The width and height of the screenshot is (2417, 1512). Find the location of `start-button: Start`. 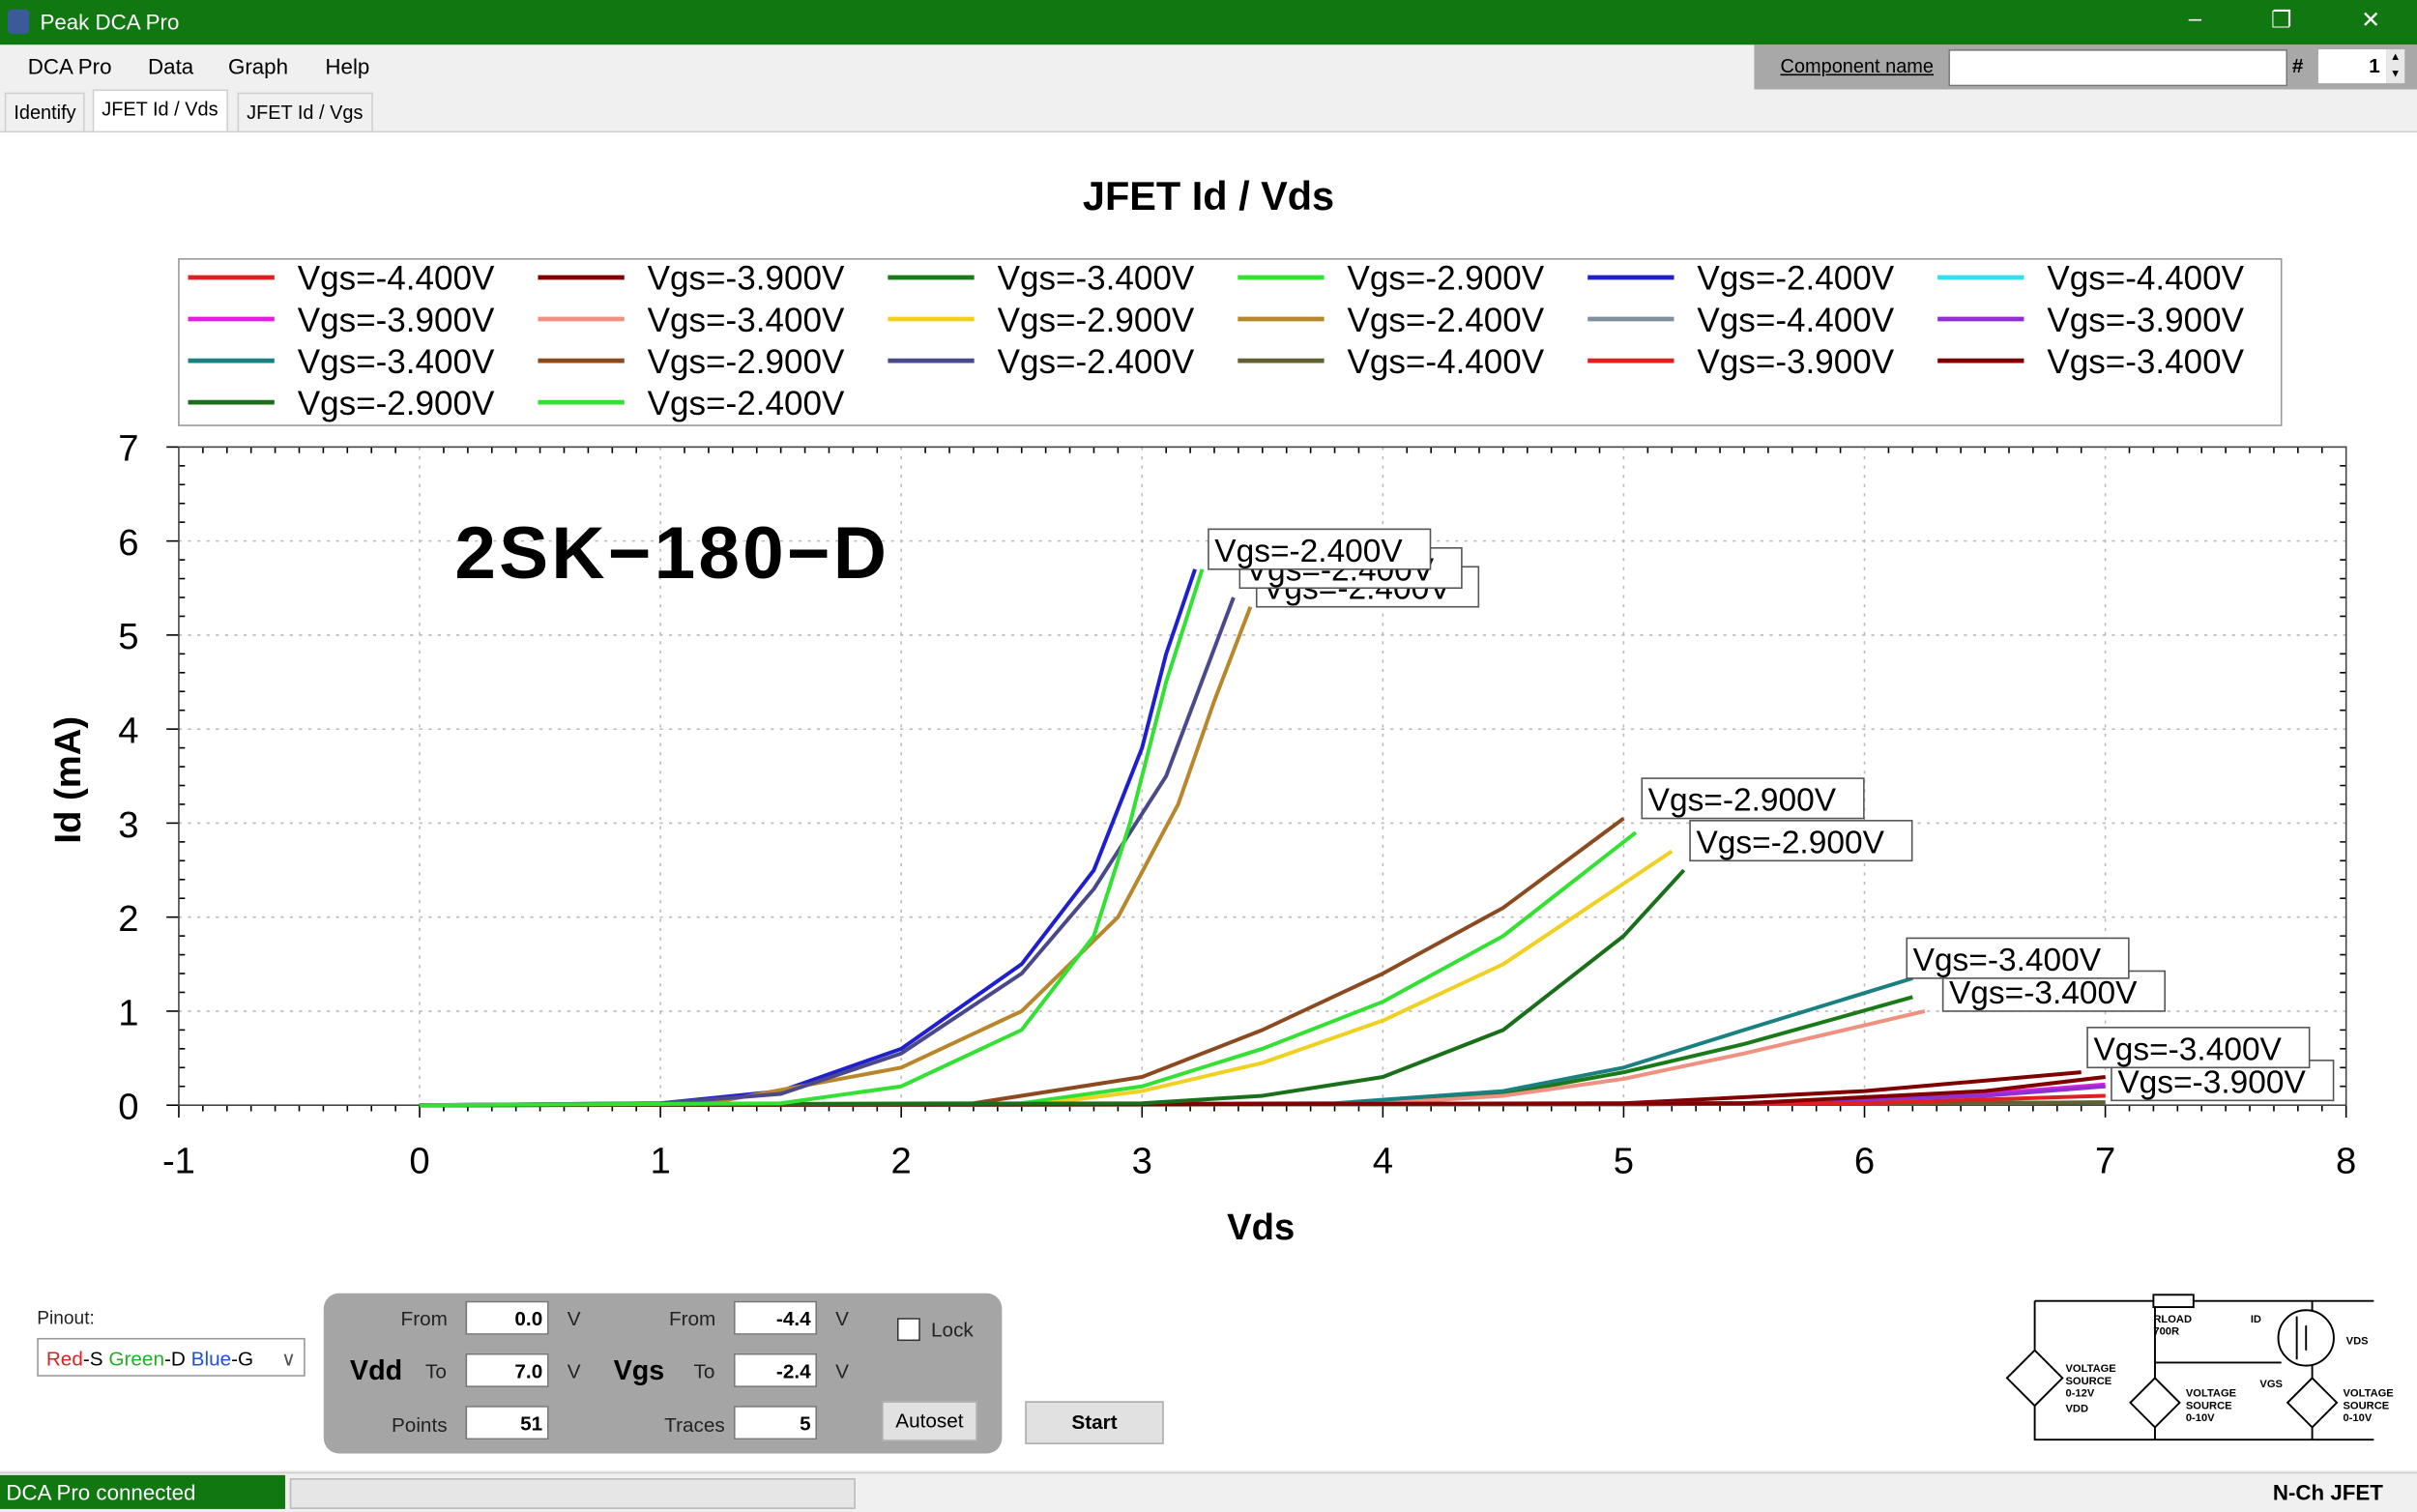

start-button: Start is located at coordinates (1094, 1422).